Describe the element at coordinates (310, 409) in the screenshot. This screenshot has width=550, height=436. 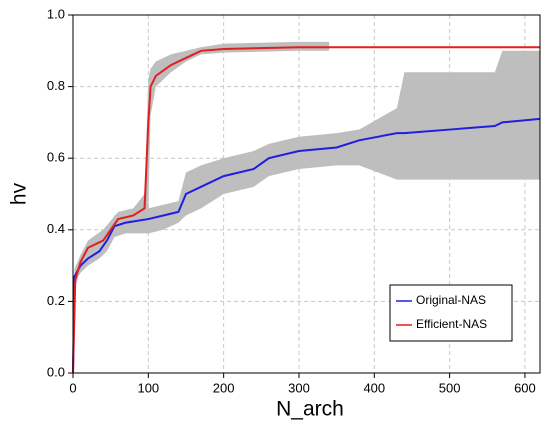
I see `x-axis-label: N_arch` at that location.